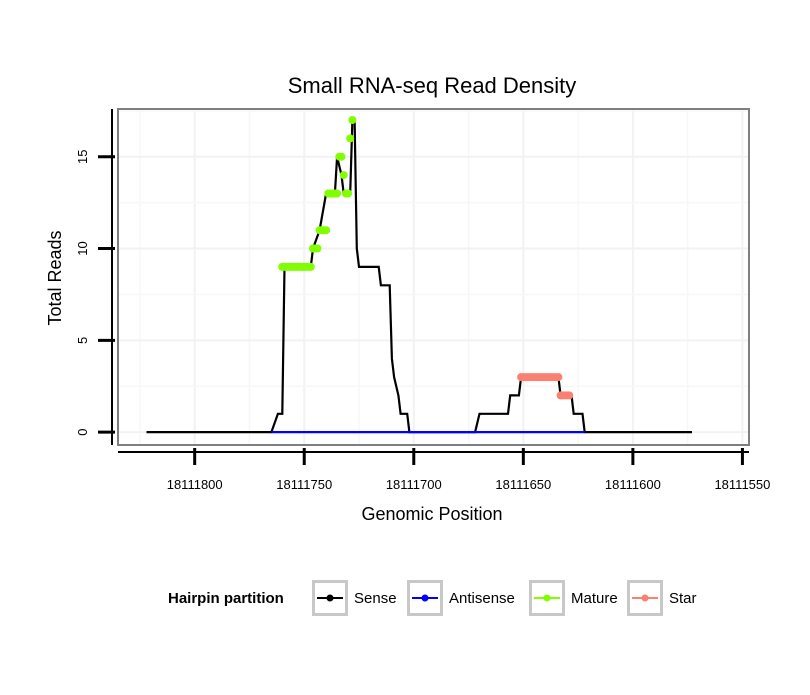 This screenshot has height=695, width=810. What do you see at coordinates (431, 514) in the screenshot?
I see `x-axis-label: Genomic Position` at bounding box center [431, 514].